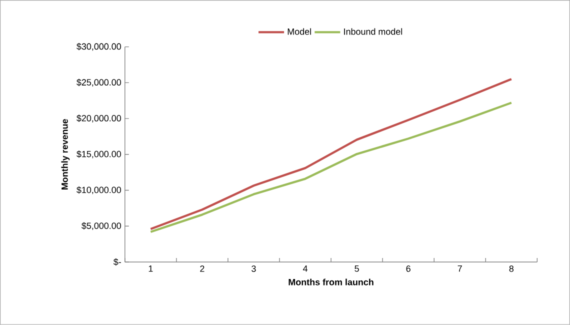 The height and width of the screenshot is (325, 570). What do you see at coordinates (202, 269) in the screenshot?
I see `x-tick-label: 2` at bounding box center [202, 269].